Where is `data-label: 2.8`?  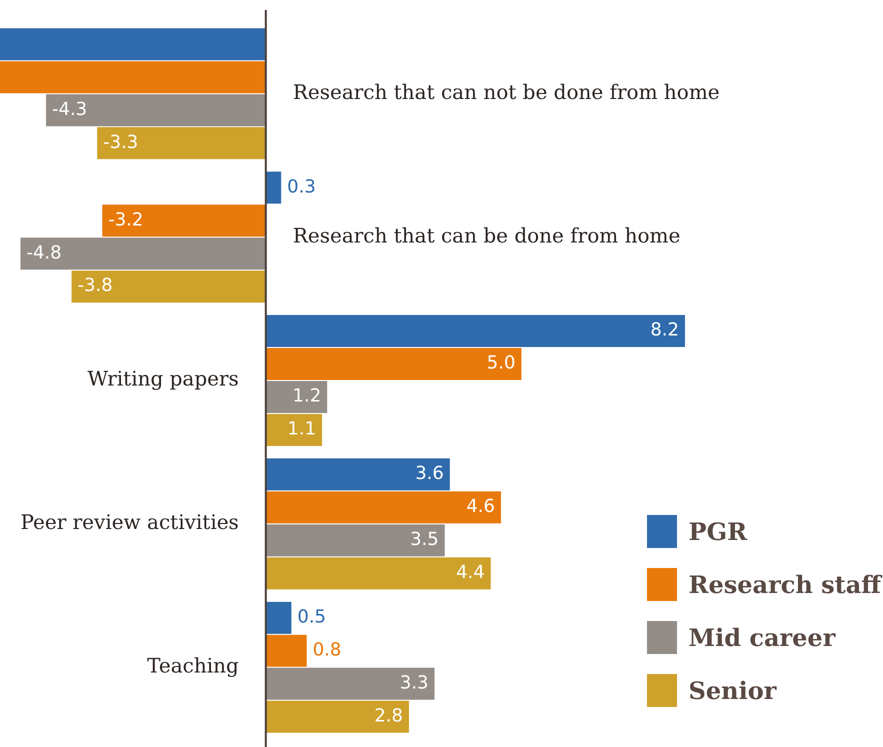 data-label: 2.8 is located at coordinates (388, 715).